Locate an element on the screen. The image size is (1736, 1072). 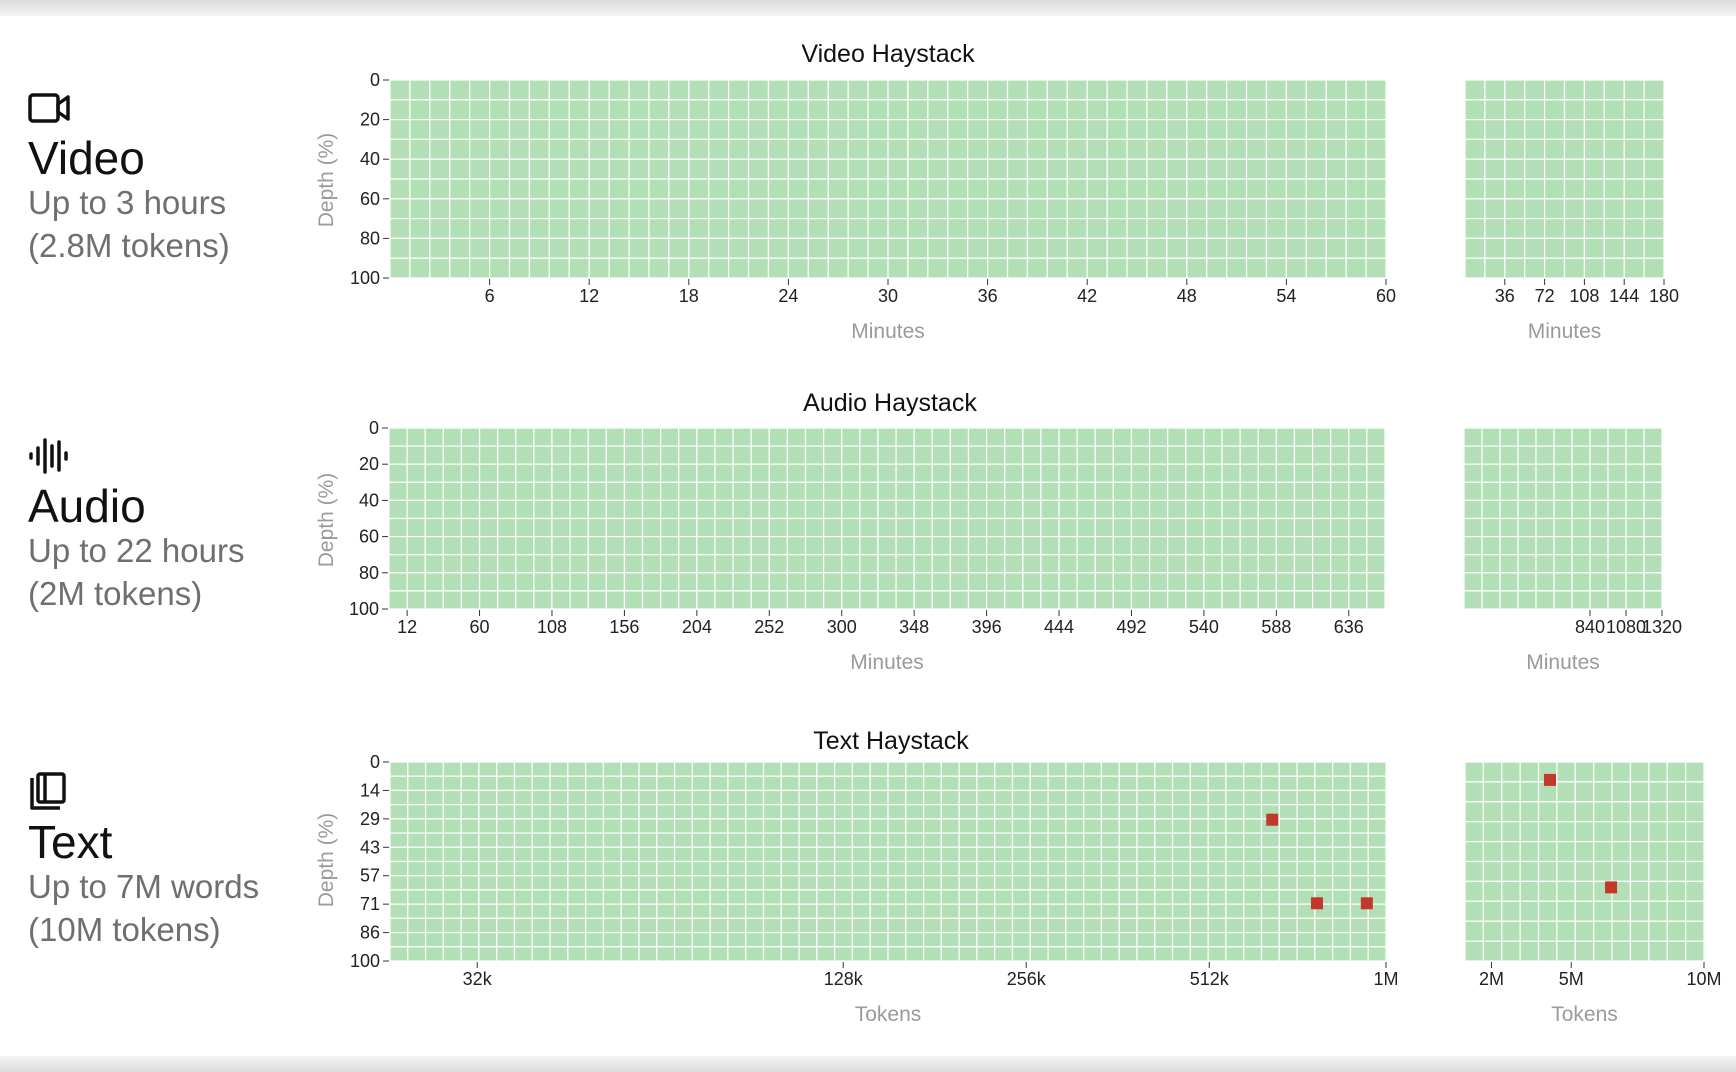
x-axis-label: Minutes is located at coordinates (1563, 662).